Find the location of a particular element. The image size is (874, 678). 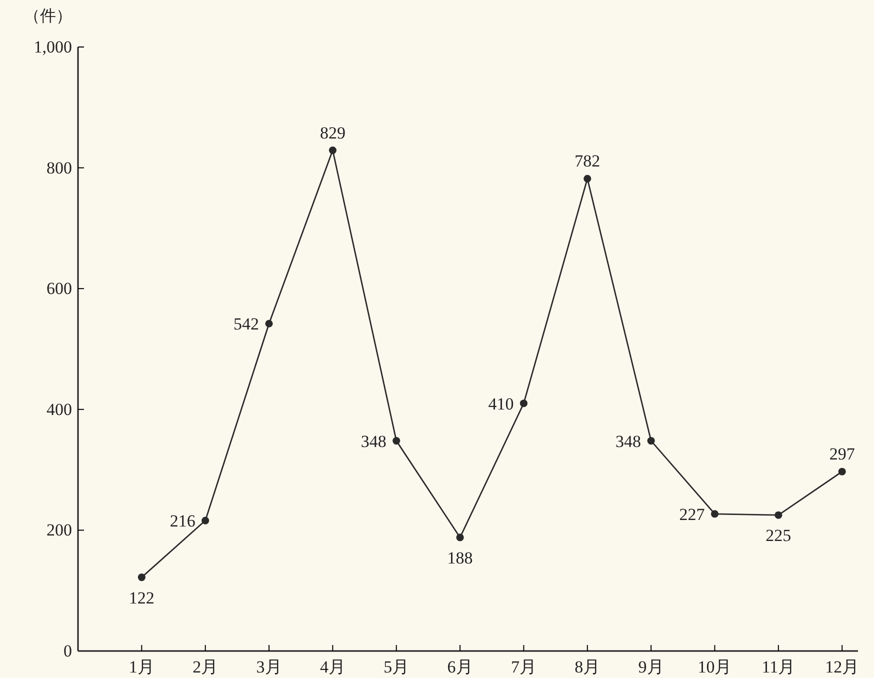

data-label: 227 is located at coordinates (692, 514).